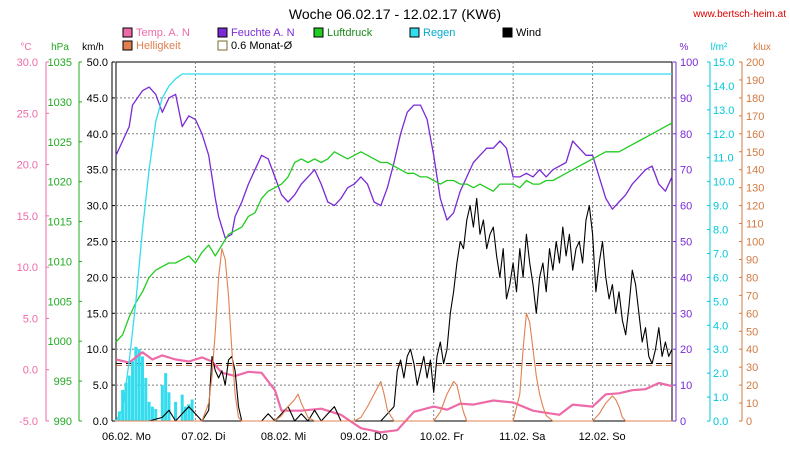  I want to click on temp-tick-label: 10.0, so click(27, 268).